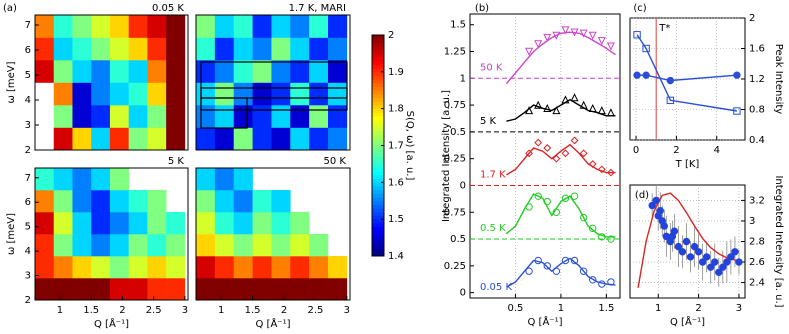 This screenshot has height=334, width=789. What do you see at coordinates (687, 73) in the screenshot?
I see `series-line` at bounding box center [687, 73].